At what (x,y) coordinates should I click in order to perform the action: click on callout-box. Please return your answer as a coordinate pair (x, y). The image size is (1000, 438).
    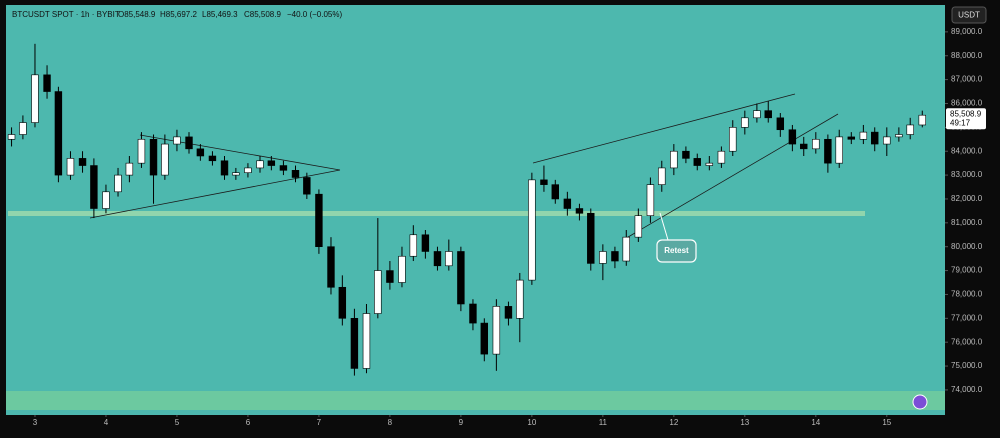
    Looking at the image, I should click on (676, 251).